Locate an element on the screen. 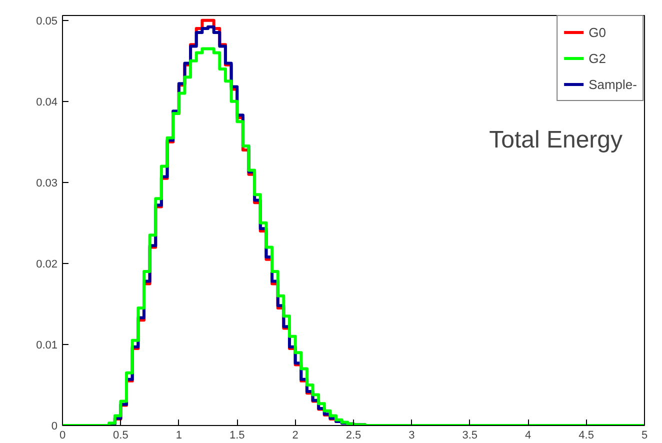 The image size is (662, 443). annotation: Total Energy is located at coordinates (555, 140).